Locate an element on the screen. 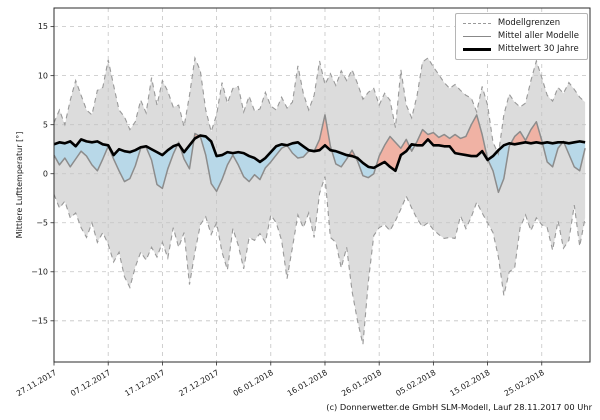 The width and height of the screenshot is (600, 420). legend-label: Mittelwert 30 Jahre is located at coordinates (538, 49).